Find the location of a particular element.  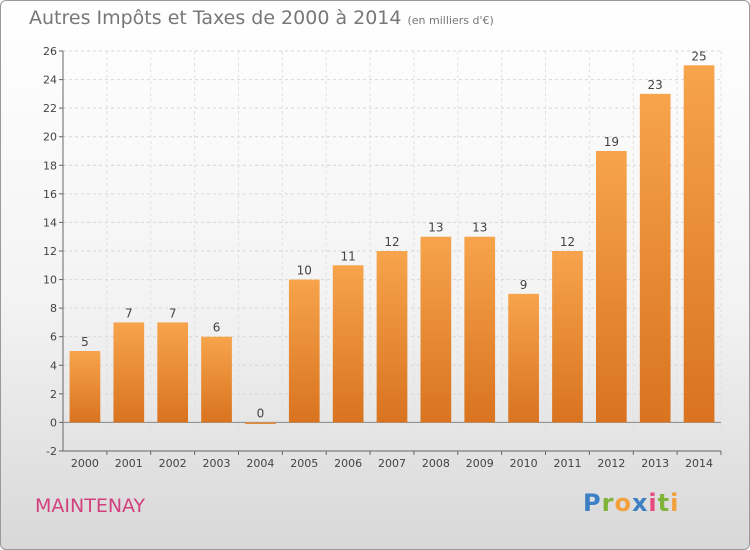

bar-value-label: 6 is located at coordinates (217, 328).